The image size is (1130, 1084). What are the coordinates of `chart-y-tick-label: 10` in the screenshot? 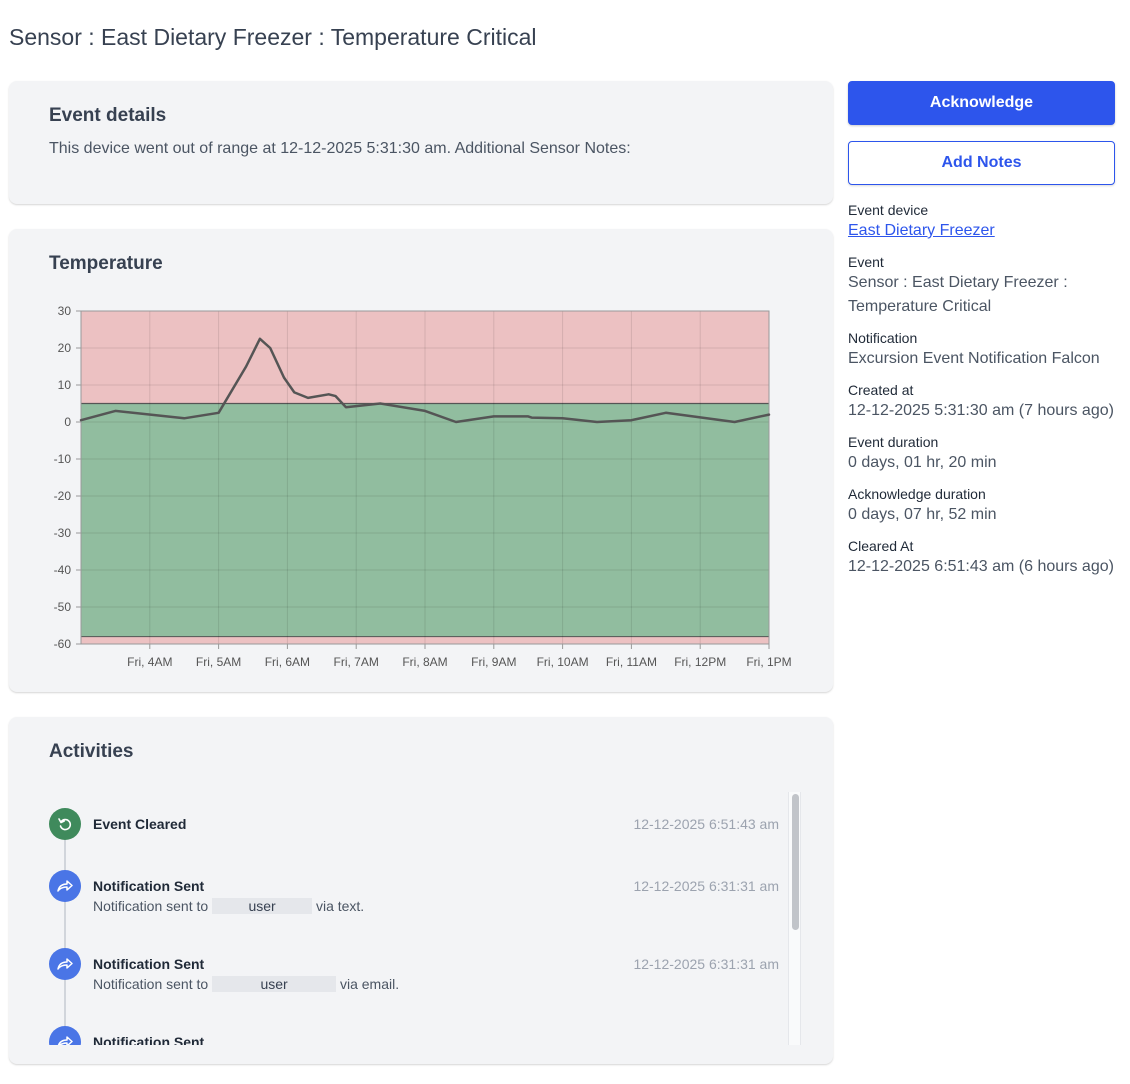 It's located at (65, 385).